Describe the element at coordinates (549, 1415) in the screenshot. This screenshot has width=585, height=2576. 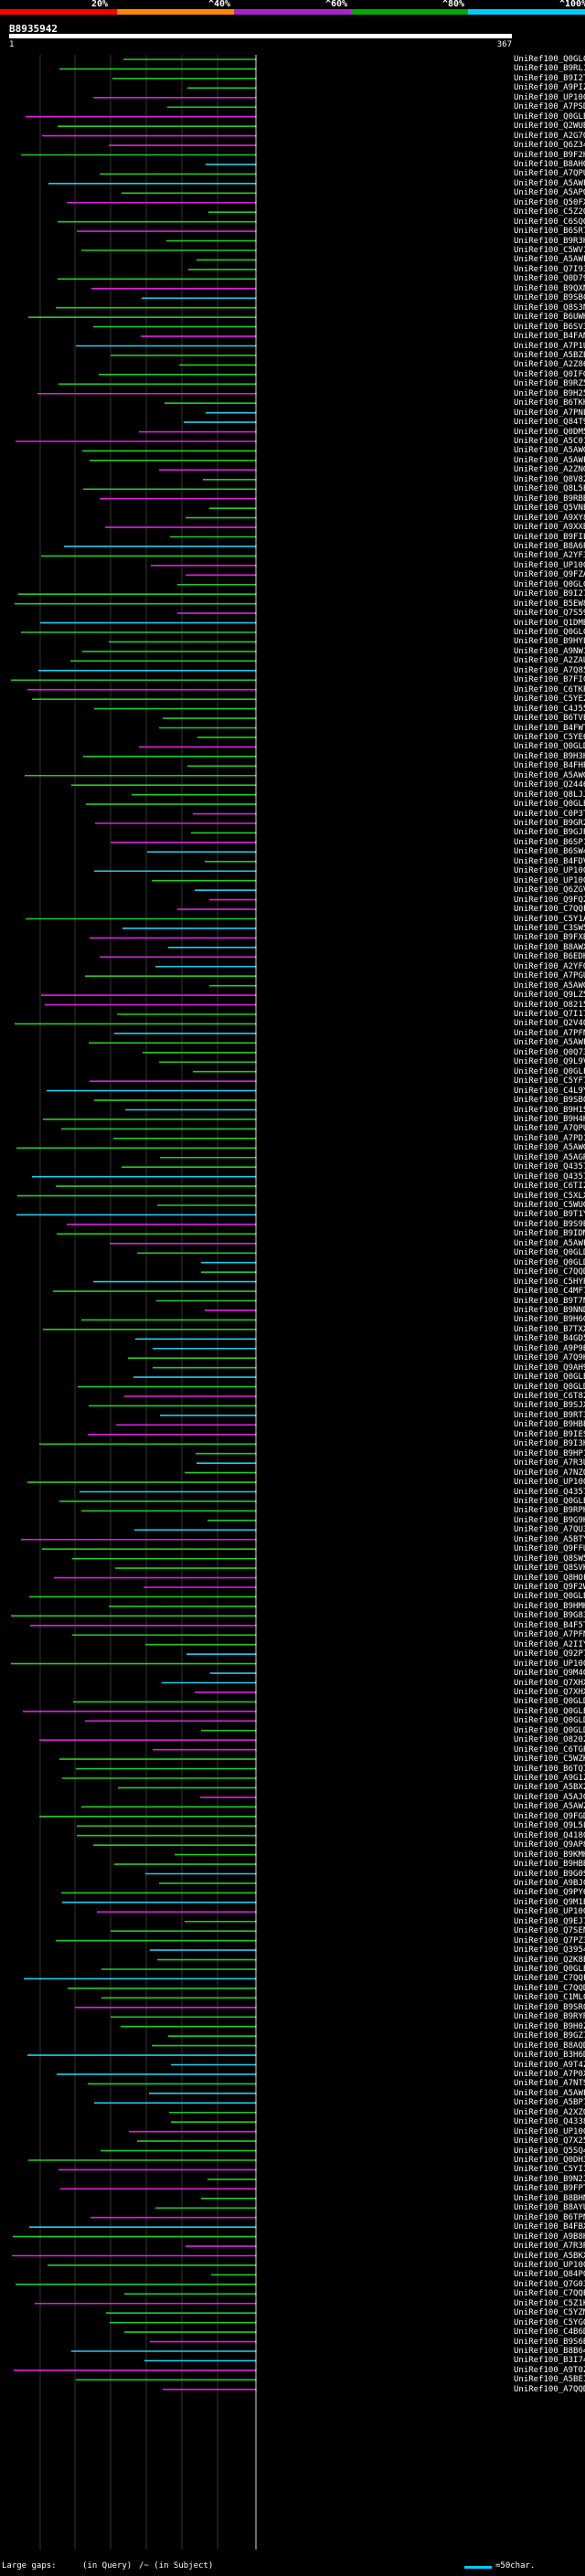
I see `hit-label: UniRef100_B9RT34` at that location.